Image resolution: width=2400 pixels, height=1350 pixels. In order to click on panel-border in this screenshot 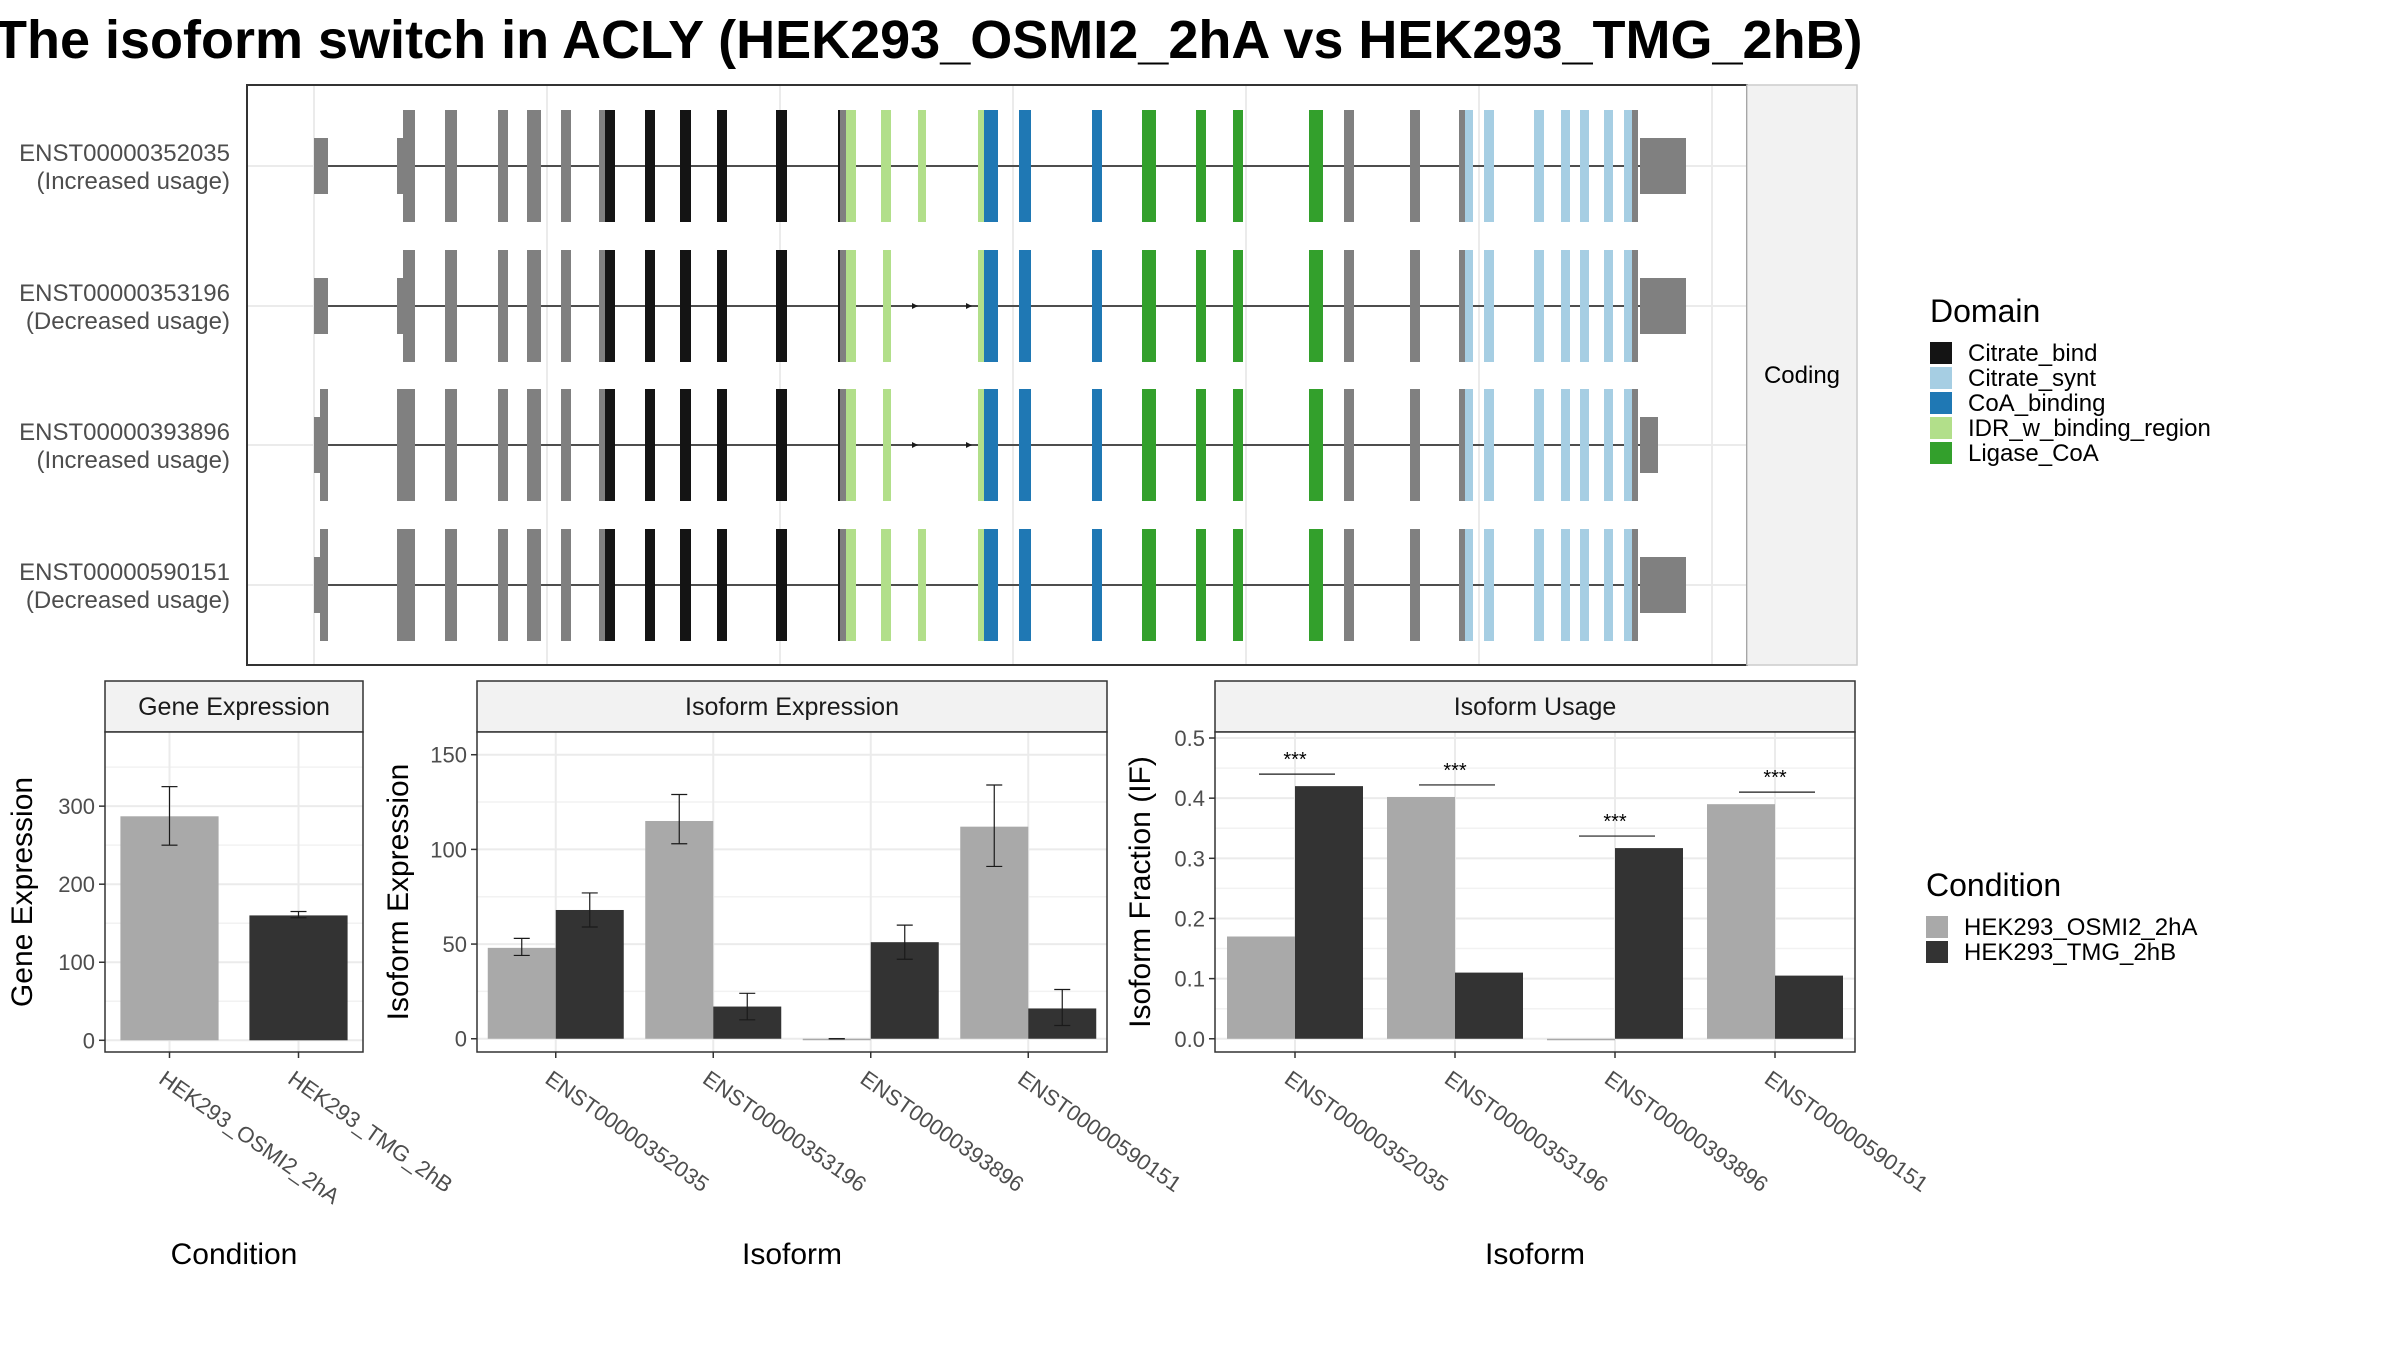, I will do `click(234, 892)`.